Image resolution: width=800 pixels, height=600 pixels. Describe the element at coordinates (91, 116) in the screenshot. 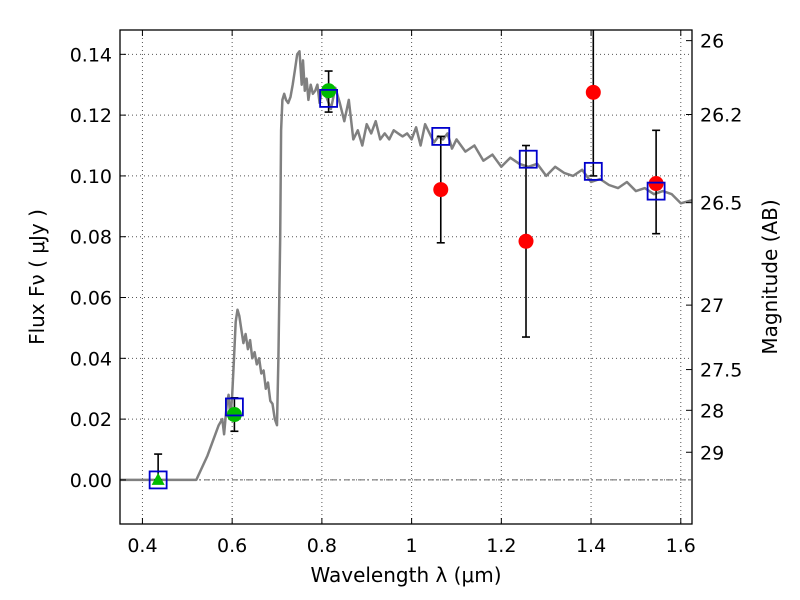

I see `y-tick-label: 0.12` at that location.